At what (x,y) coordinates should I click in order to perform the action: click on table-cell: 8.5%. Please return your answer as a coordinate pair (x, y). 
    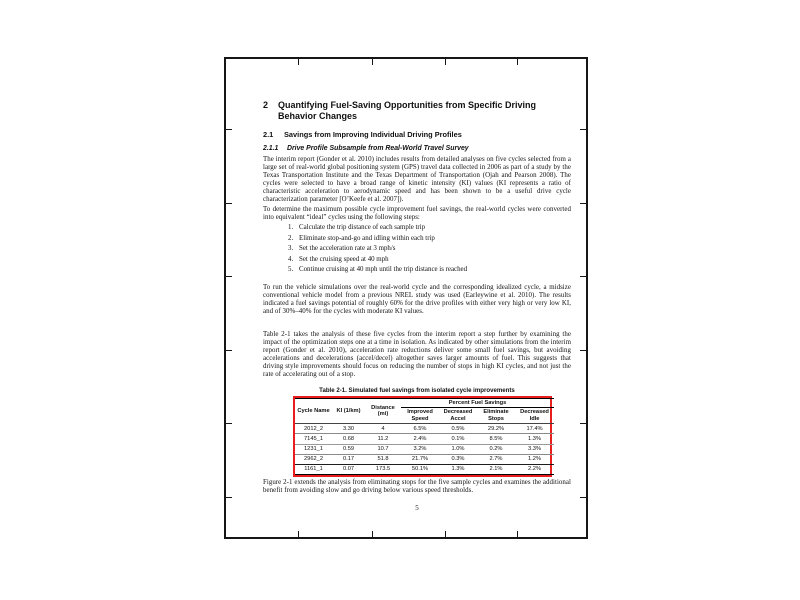
    Looking at the image, I should click on (496, 439).